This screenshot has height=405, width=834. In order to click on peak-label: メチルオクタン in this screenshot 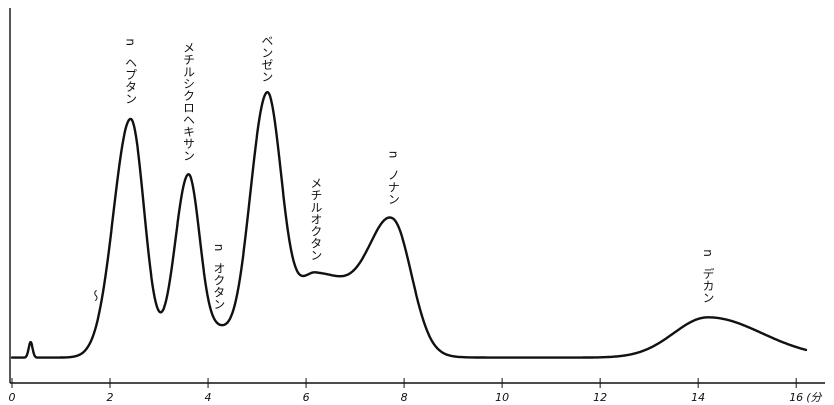, I will do `click(316, 219)`.